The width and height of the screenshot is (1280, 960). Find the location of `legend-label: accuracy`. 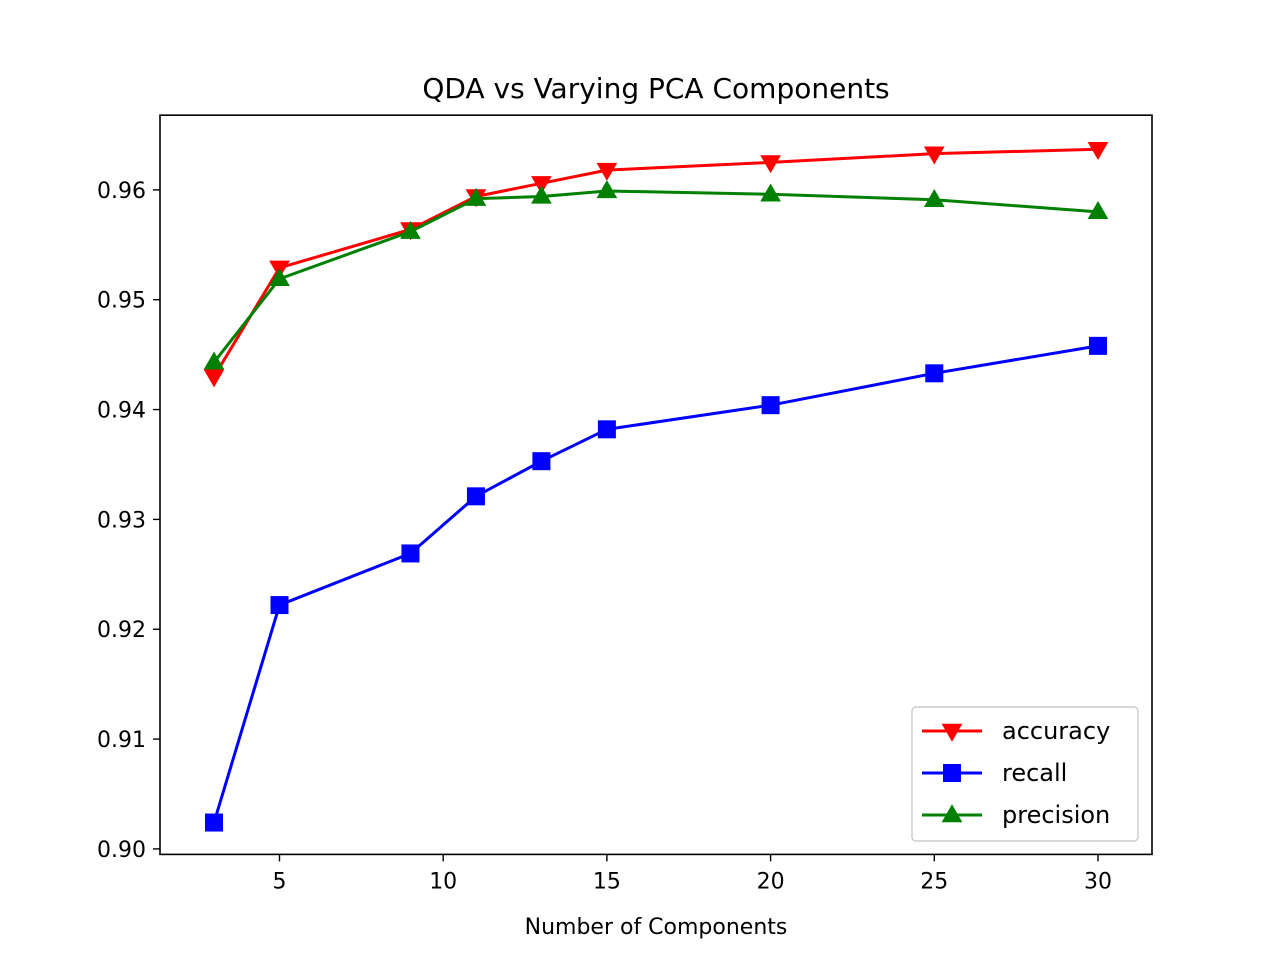

legend-label: accuracy is located at coordinates (1056, 731).